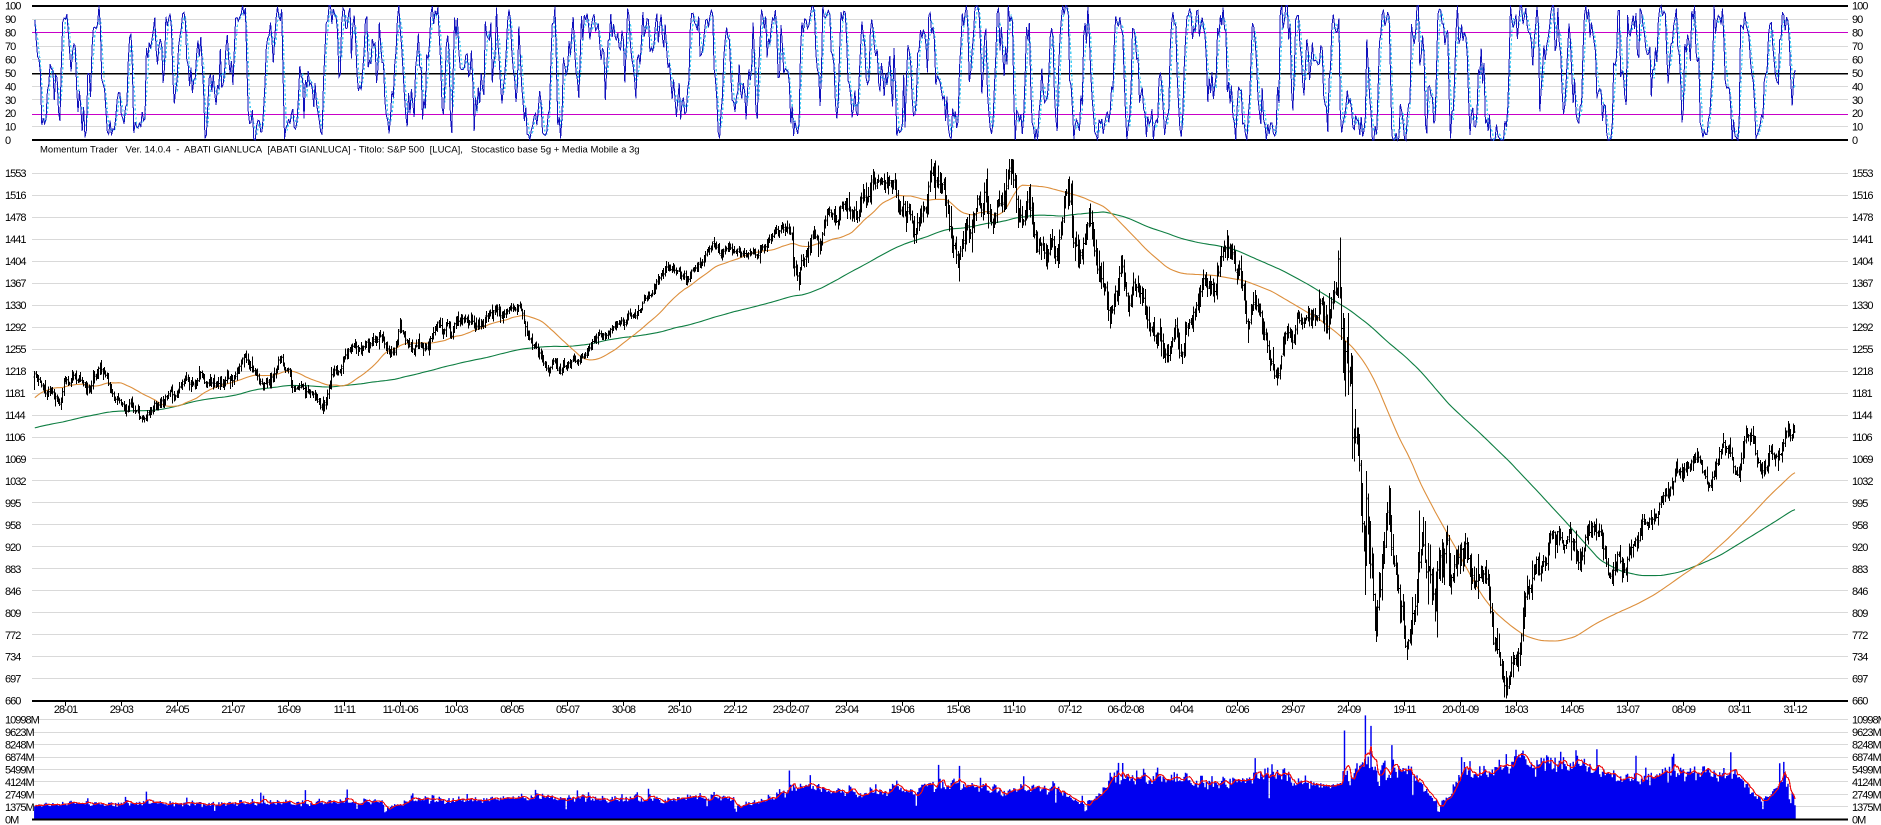 The height and width of the screenshot is (825, 1881). Describe the element at coordinates (1460, 710) in the screenshot. I see `svg-text: 20-01-09` at that location.